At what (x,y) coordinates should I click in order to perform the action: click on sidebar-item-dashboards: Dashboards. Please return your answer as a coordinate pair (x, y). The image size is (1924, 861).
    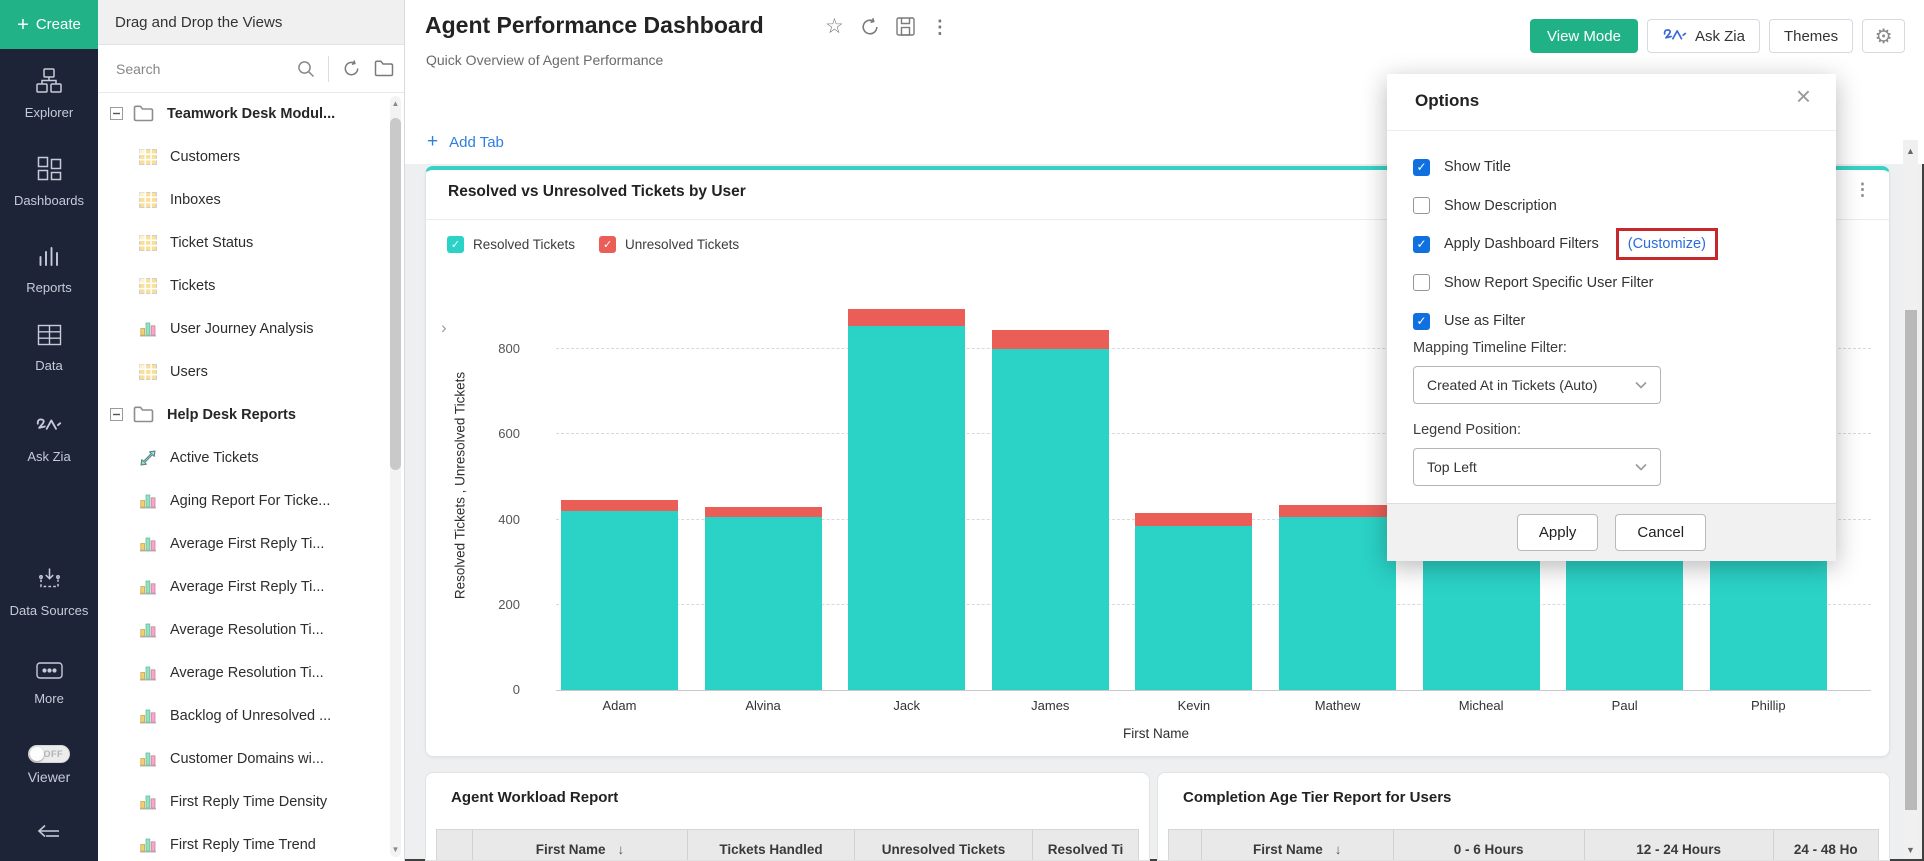
    Looking at the image, I should click on (49, 182).